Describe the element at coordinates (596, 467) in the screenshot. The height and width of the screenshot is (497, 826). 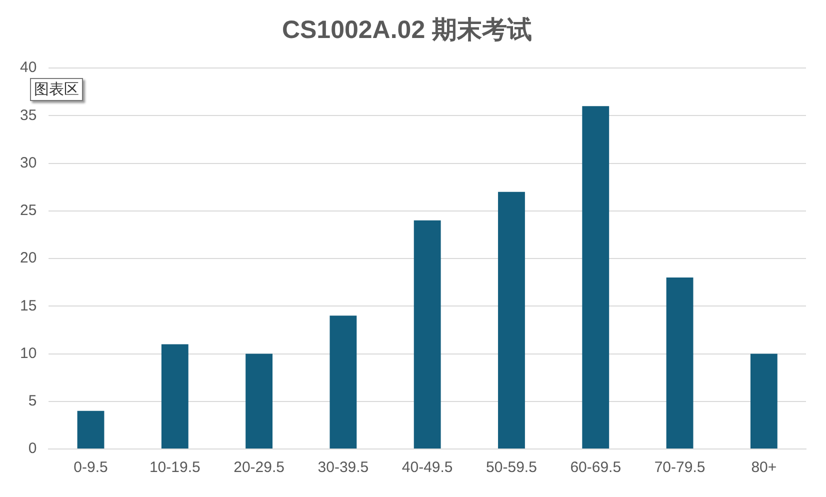
I see `x-tick-label: 60-69.5` at that location.